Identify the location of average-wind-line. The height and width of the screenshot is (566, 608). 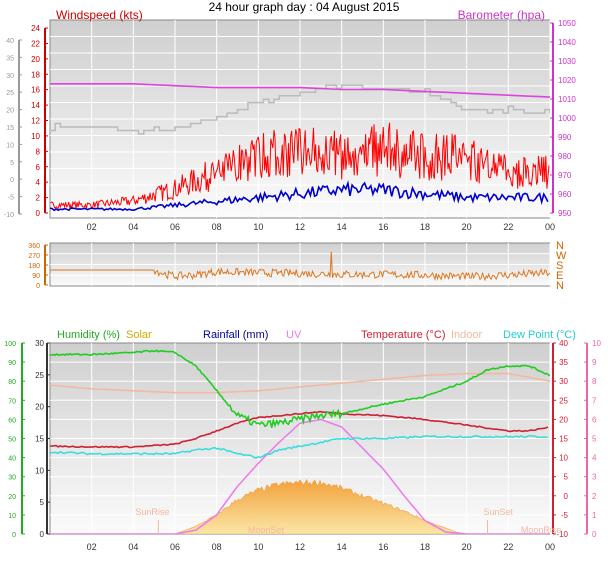
(299, 196).